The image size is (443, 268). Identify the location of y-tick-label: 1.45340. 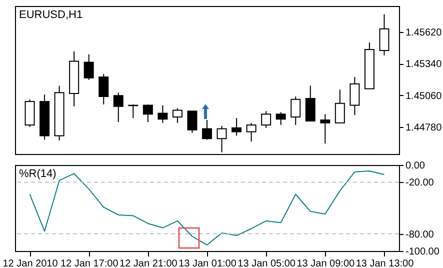
(424, 64).